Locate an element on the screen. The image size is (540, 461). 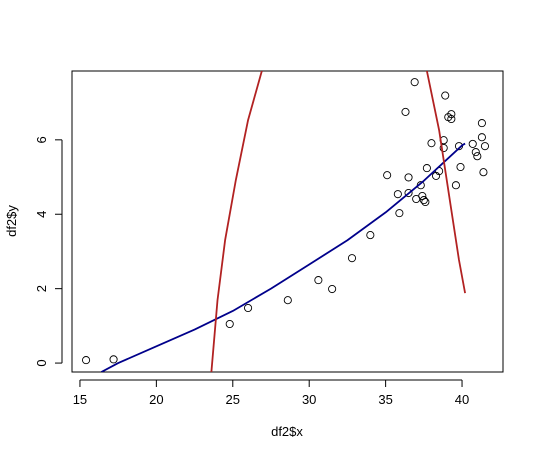
x-tick-label: 25 is located at coordinates (233, 399).